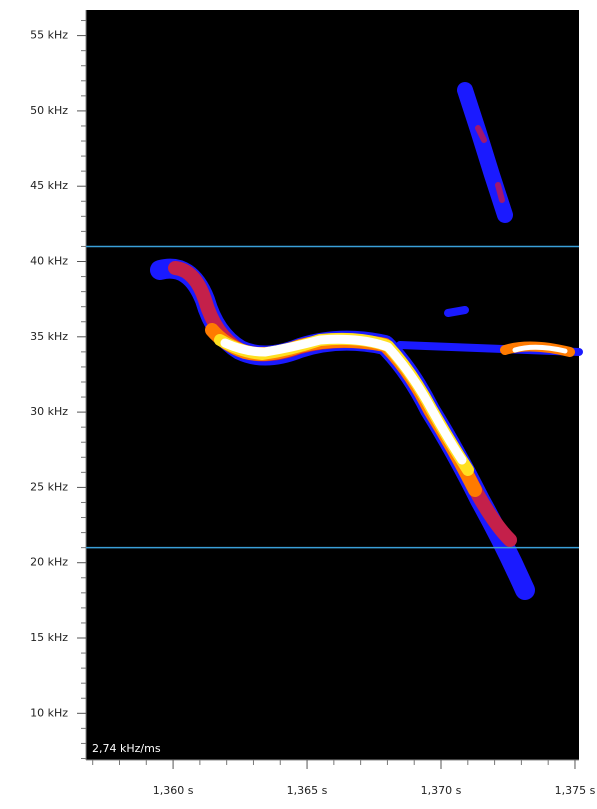 This screenshot has width=597, height=809. What do you see at coordinates (49, 185) in the screenshot?
I see `y-tick-label: 45 kHz` at bounding box center [49, 185].